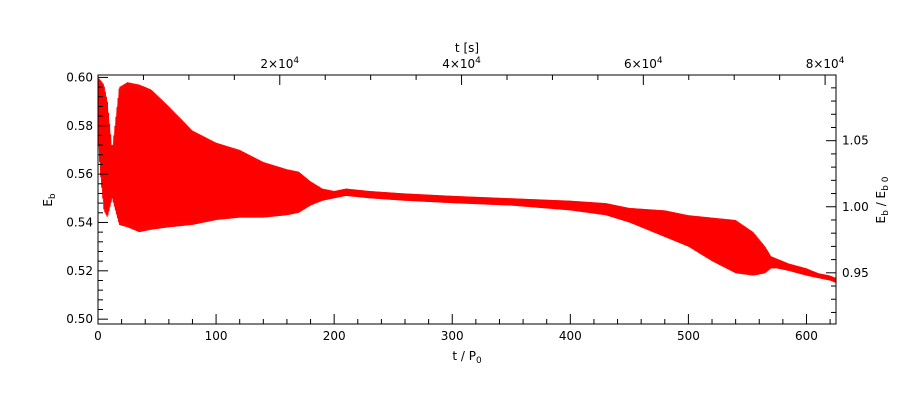 This screenshot has width=900, height=400. What do you see at coordinates (79, 222) in the screenshot?
I see `left-tick-label: 0.54` at bounding box center [79, 222].